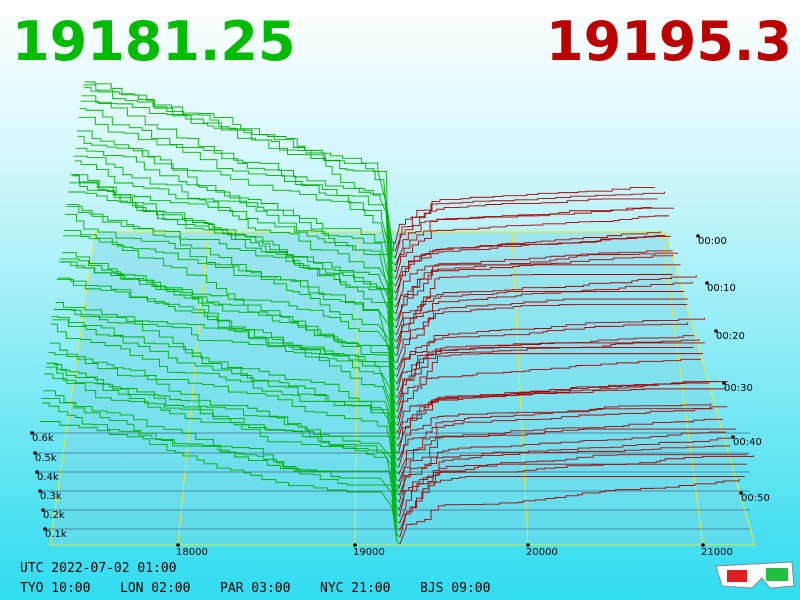 The width and height of the screenshot is (800, 600). Describe the element at coordinates (747, 442) in the screenshot. I see `time-tick-label: 00:40` at that location.